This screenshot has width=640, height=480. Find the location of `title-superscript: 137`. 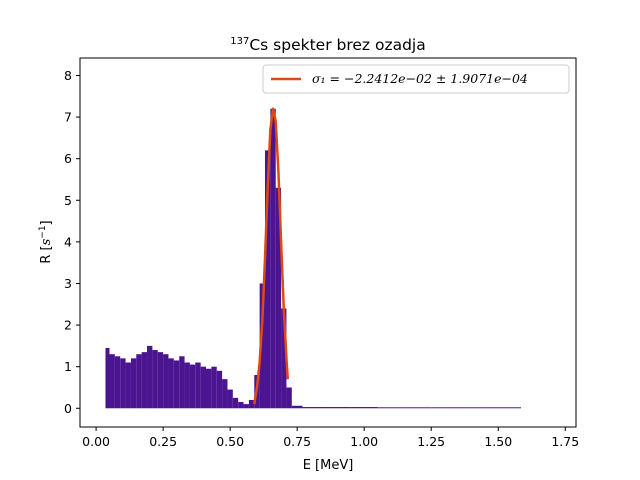

title-superscript: 137 is located at coordinates (239, 41).